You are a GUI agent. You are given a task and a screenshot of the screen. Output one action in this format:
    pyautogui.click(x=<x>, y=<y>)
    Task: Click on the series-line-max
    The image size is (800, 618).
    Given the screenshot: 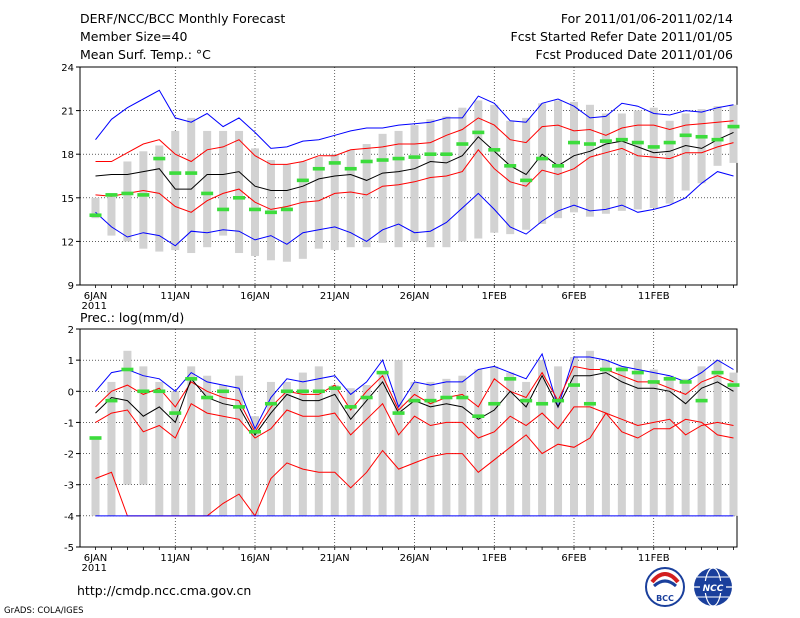 What is the action you would take?
    pyautogui.click(x=414, y=119)
    